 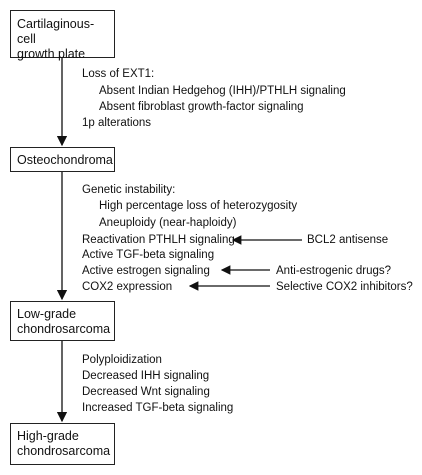 I want to click on section3-item: Polyploidization, so click(x=122, y=360).